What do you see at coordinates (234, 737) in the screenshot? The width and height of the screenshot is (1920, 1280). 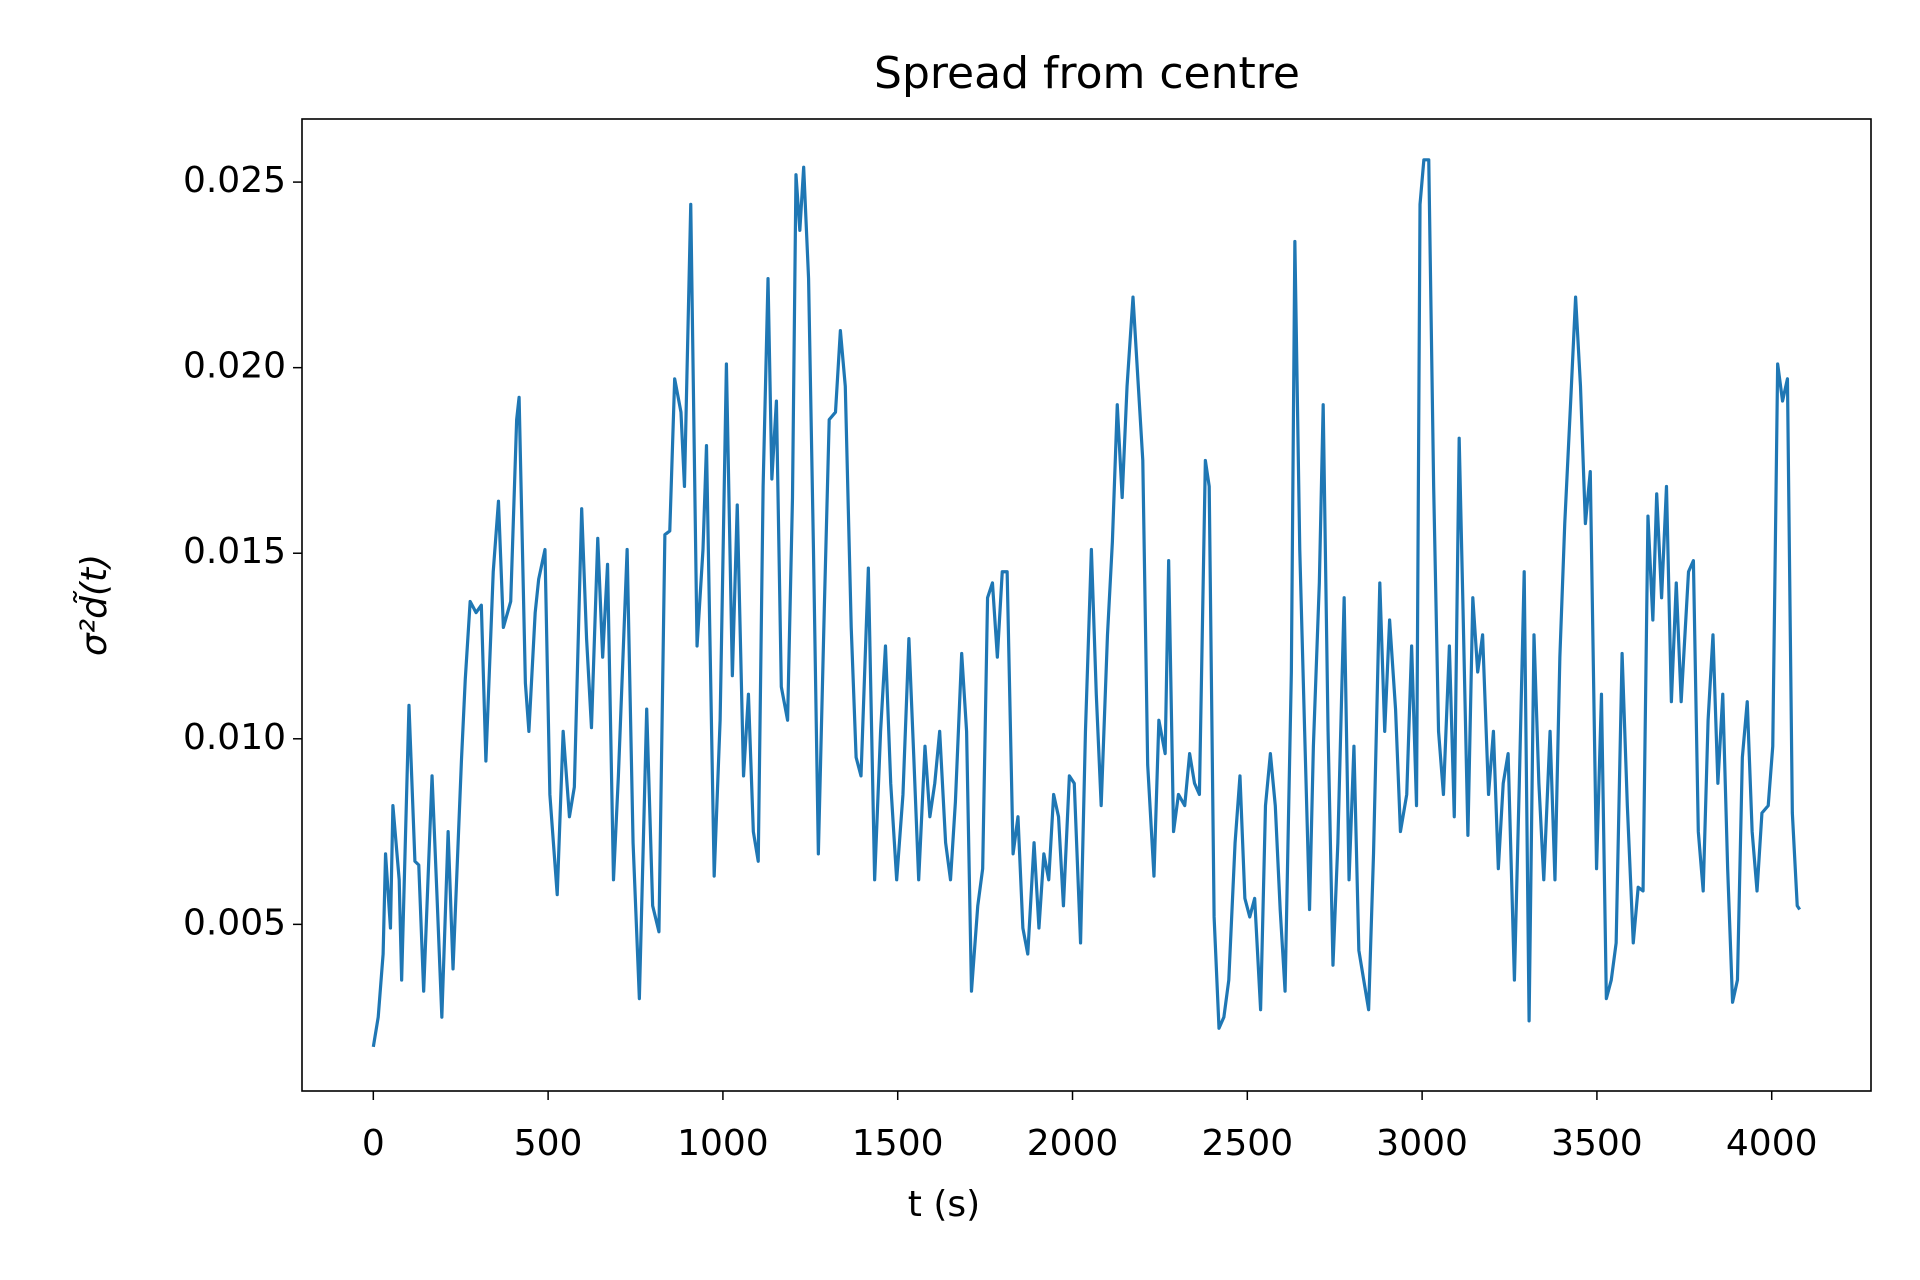 I see `y-tick-label: 0.010` at bounding box center [234, 737].